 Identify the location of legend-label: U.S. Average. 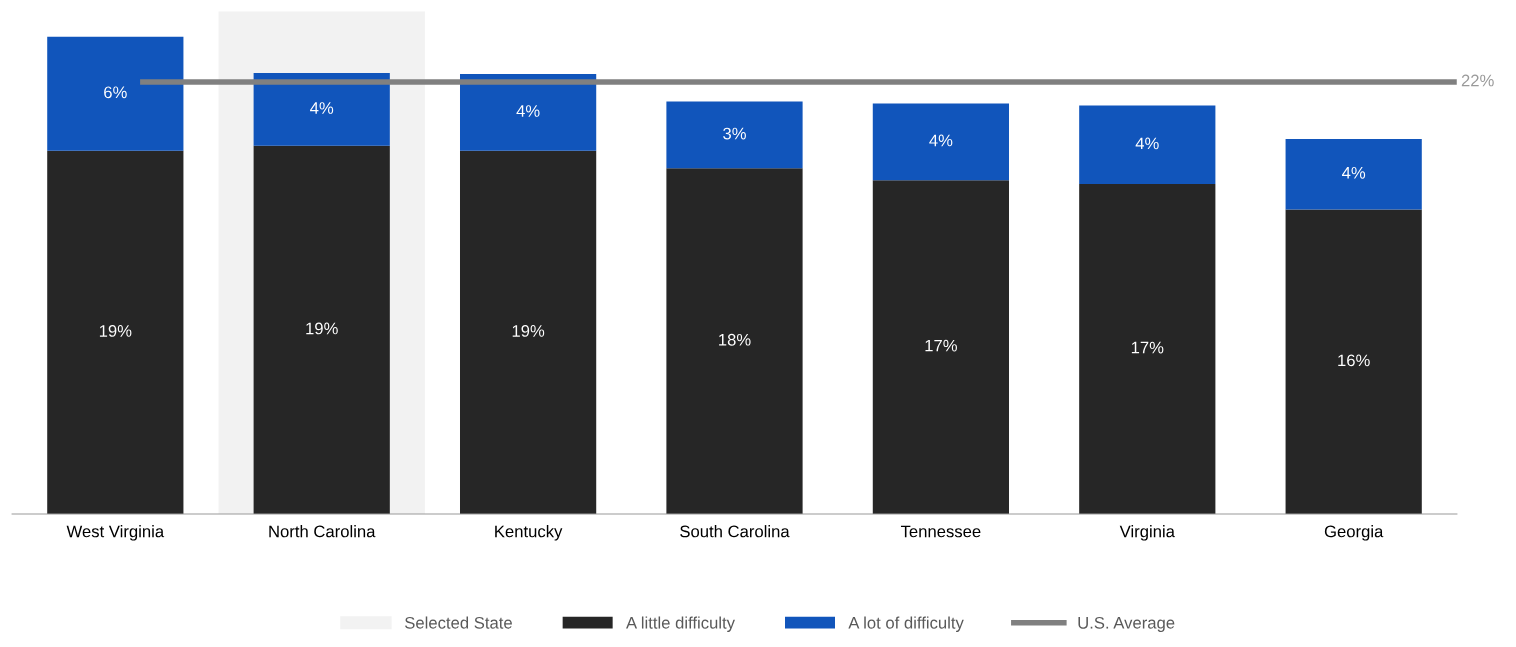
(1126, 624).